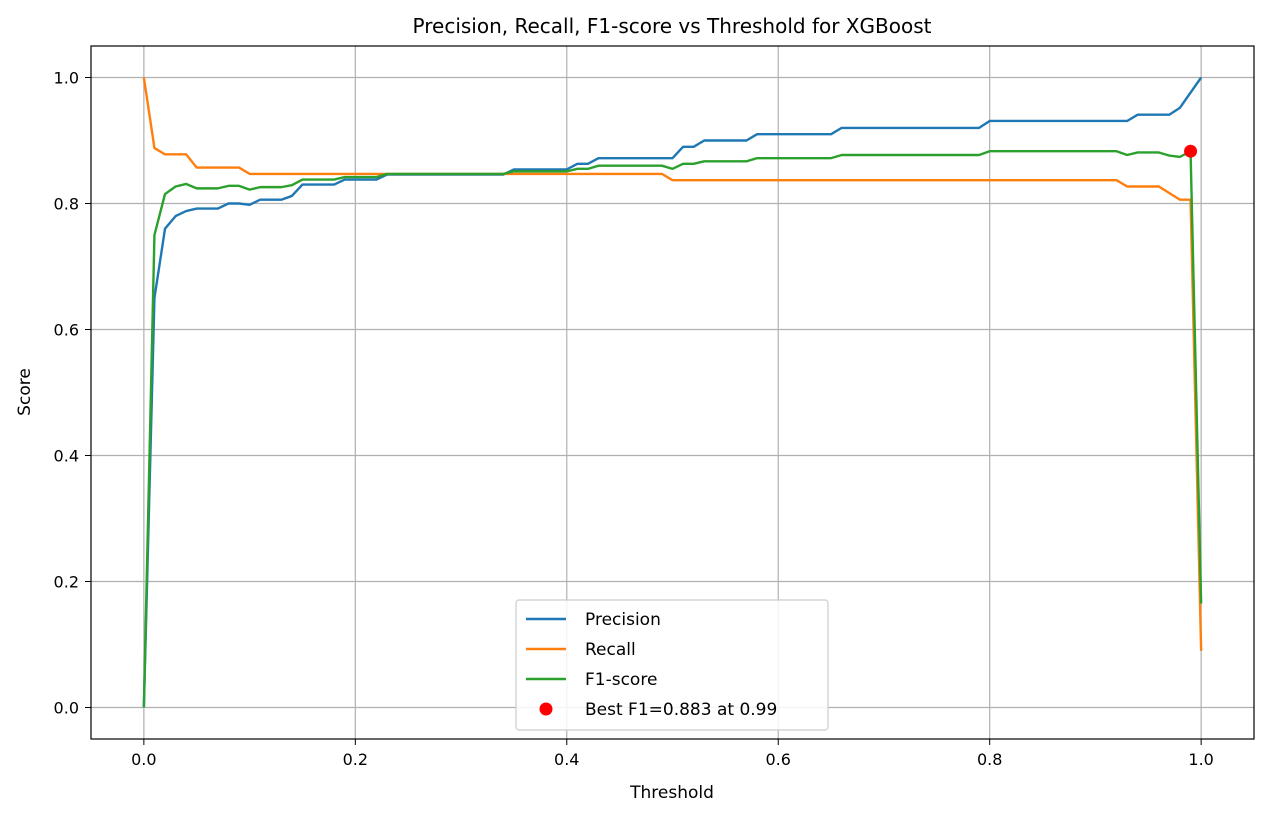  What do you see at coordinates (610, 650) in the screenshot?
I see `legend-label: Recall` at bounding box center [610, 650].